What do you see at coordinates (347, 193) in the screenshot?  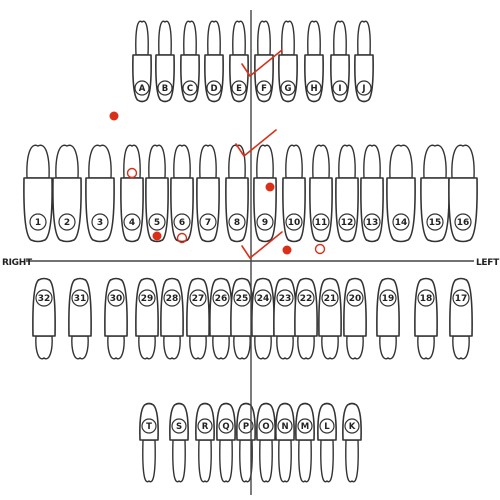 I see `tooth-12: 12` at bounding box center [347, 193].